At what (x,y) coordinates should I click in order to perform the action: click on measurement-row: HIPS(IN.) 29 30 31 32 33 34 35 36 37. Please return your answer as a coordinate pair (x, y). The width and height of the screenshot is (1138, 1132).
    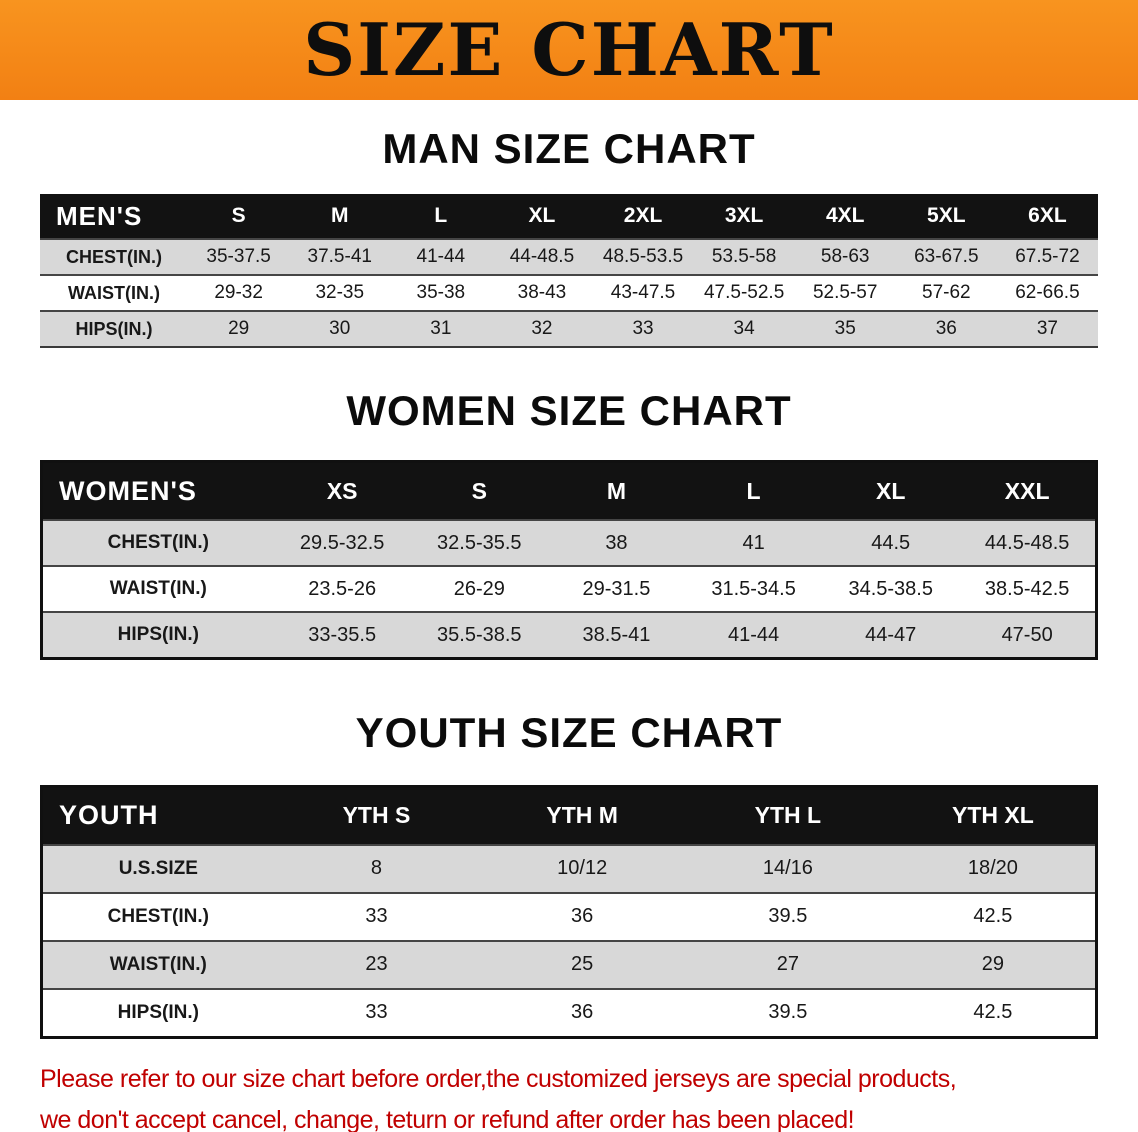
    Looking at the image, I should click on (569, 329).